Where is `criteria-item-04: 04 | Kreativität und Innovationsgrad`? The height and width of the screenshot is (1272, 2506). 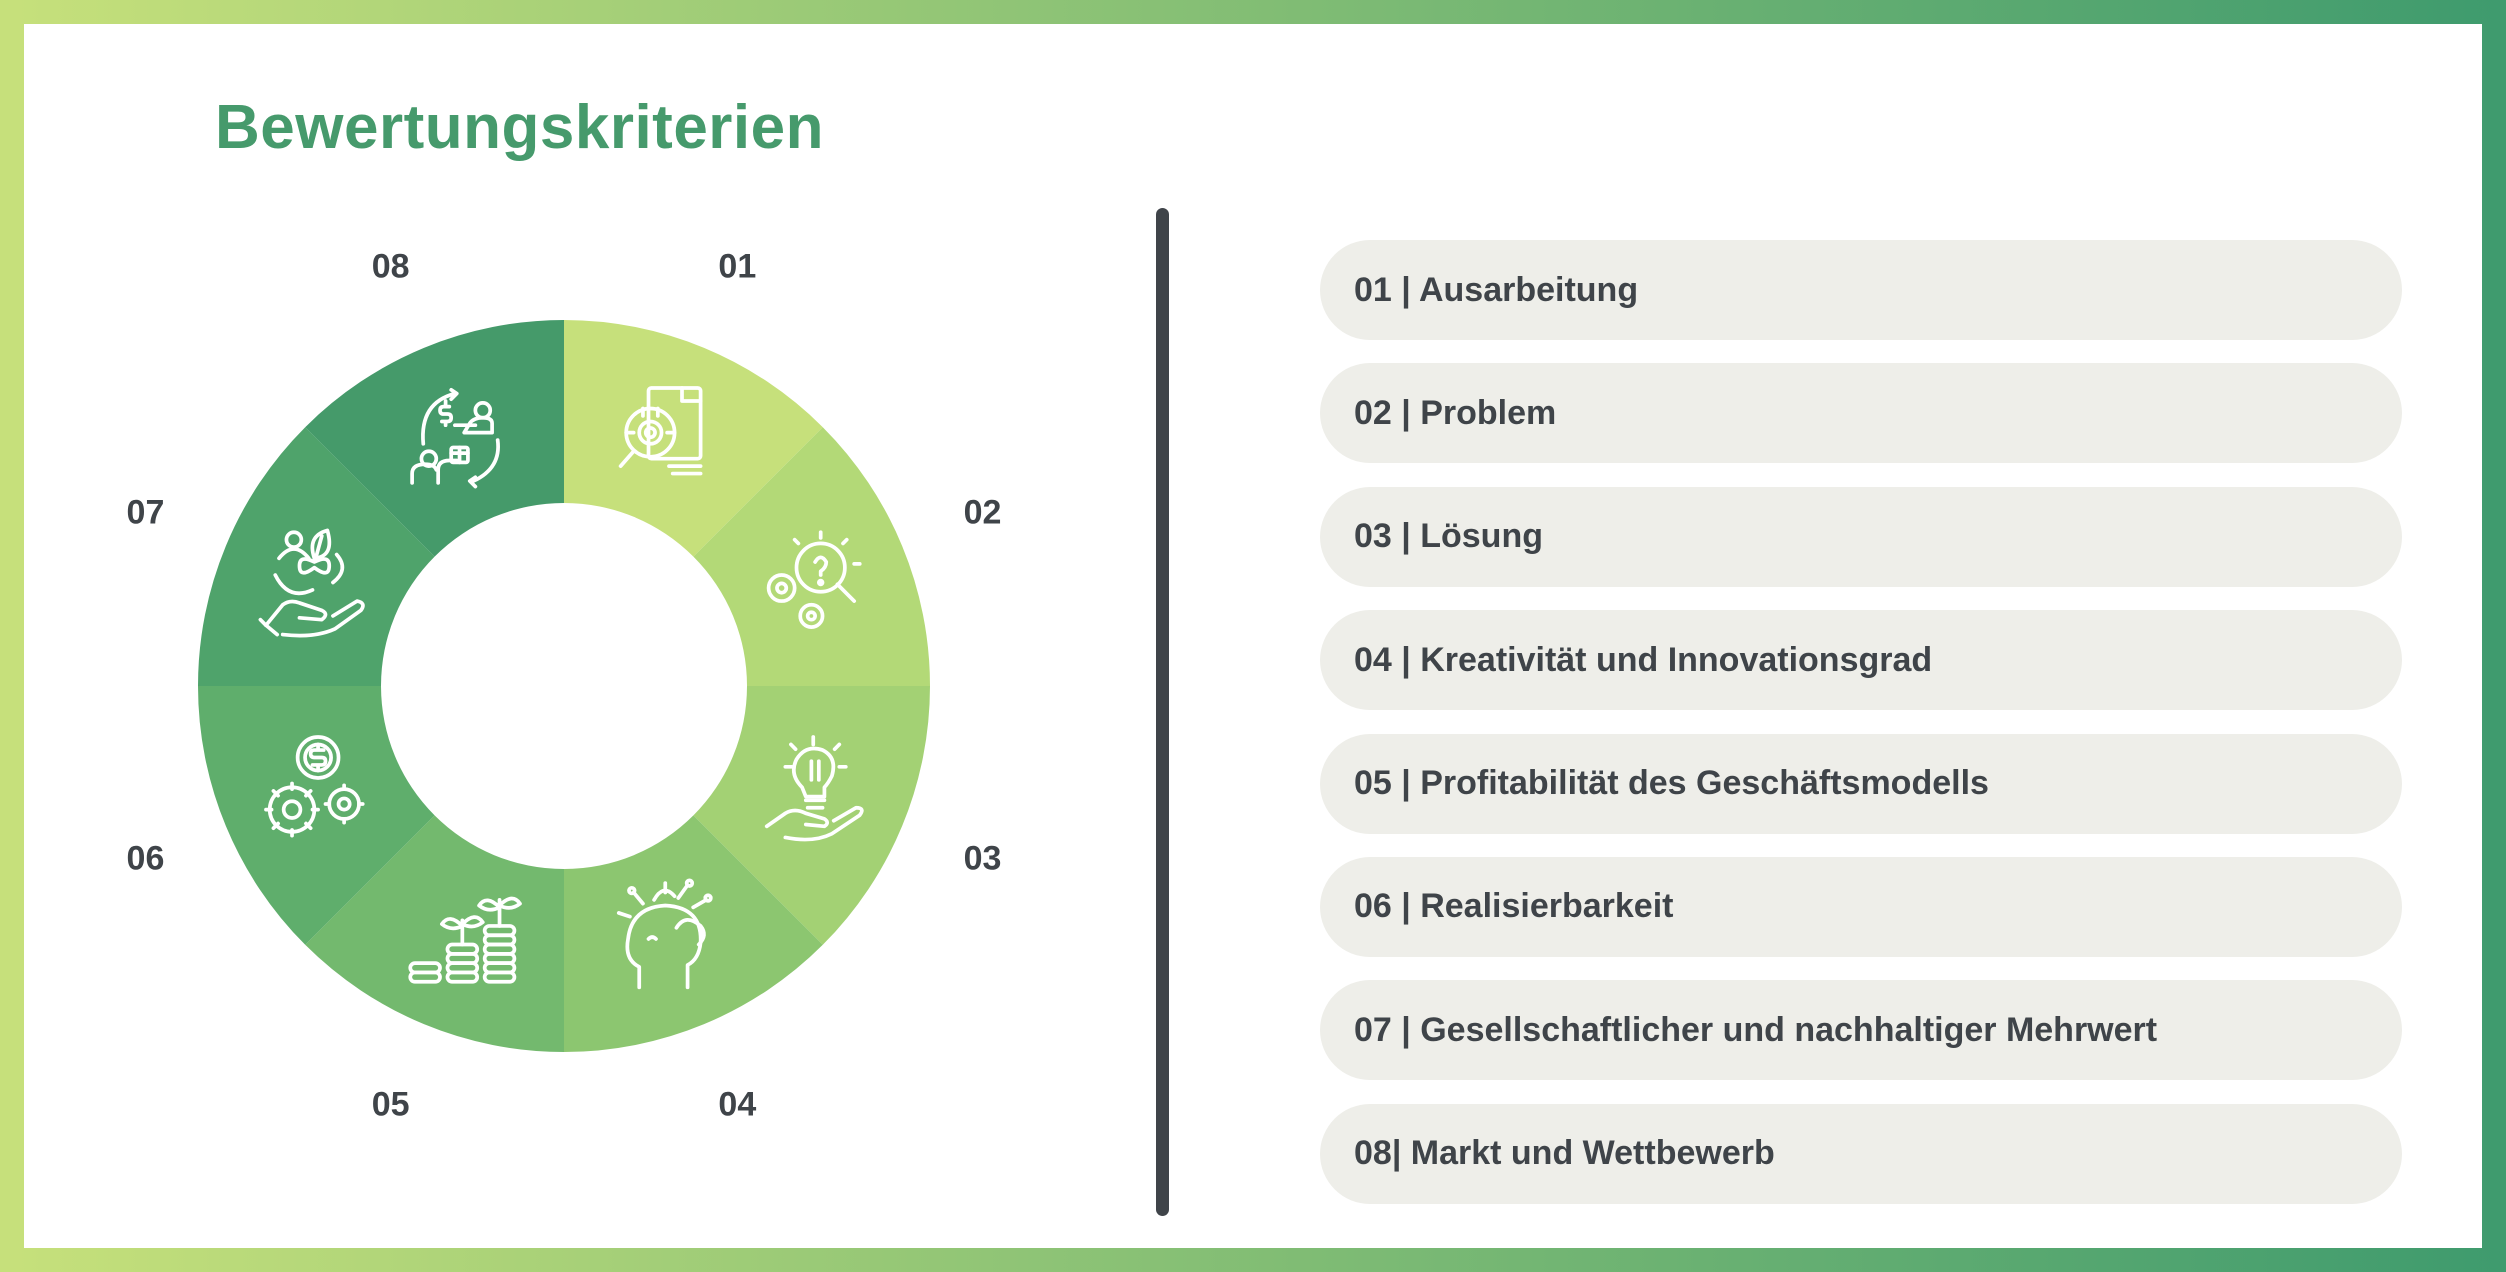
criteria-item-04: 04 | Kreativität und Innovationsgrad is located at coordinates (1861, 660).